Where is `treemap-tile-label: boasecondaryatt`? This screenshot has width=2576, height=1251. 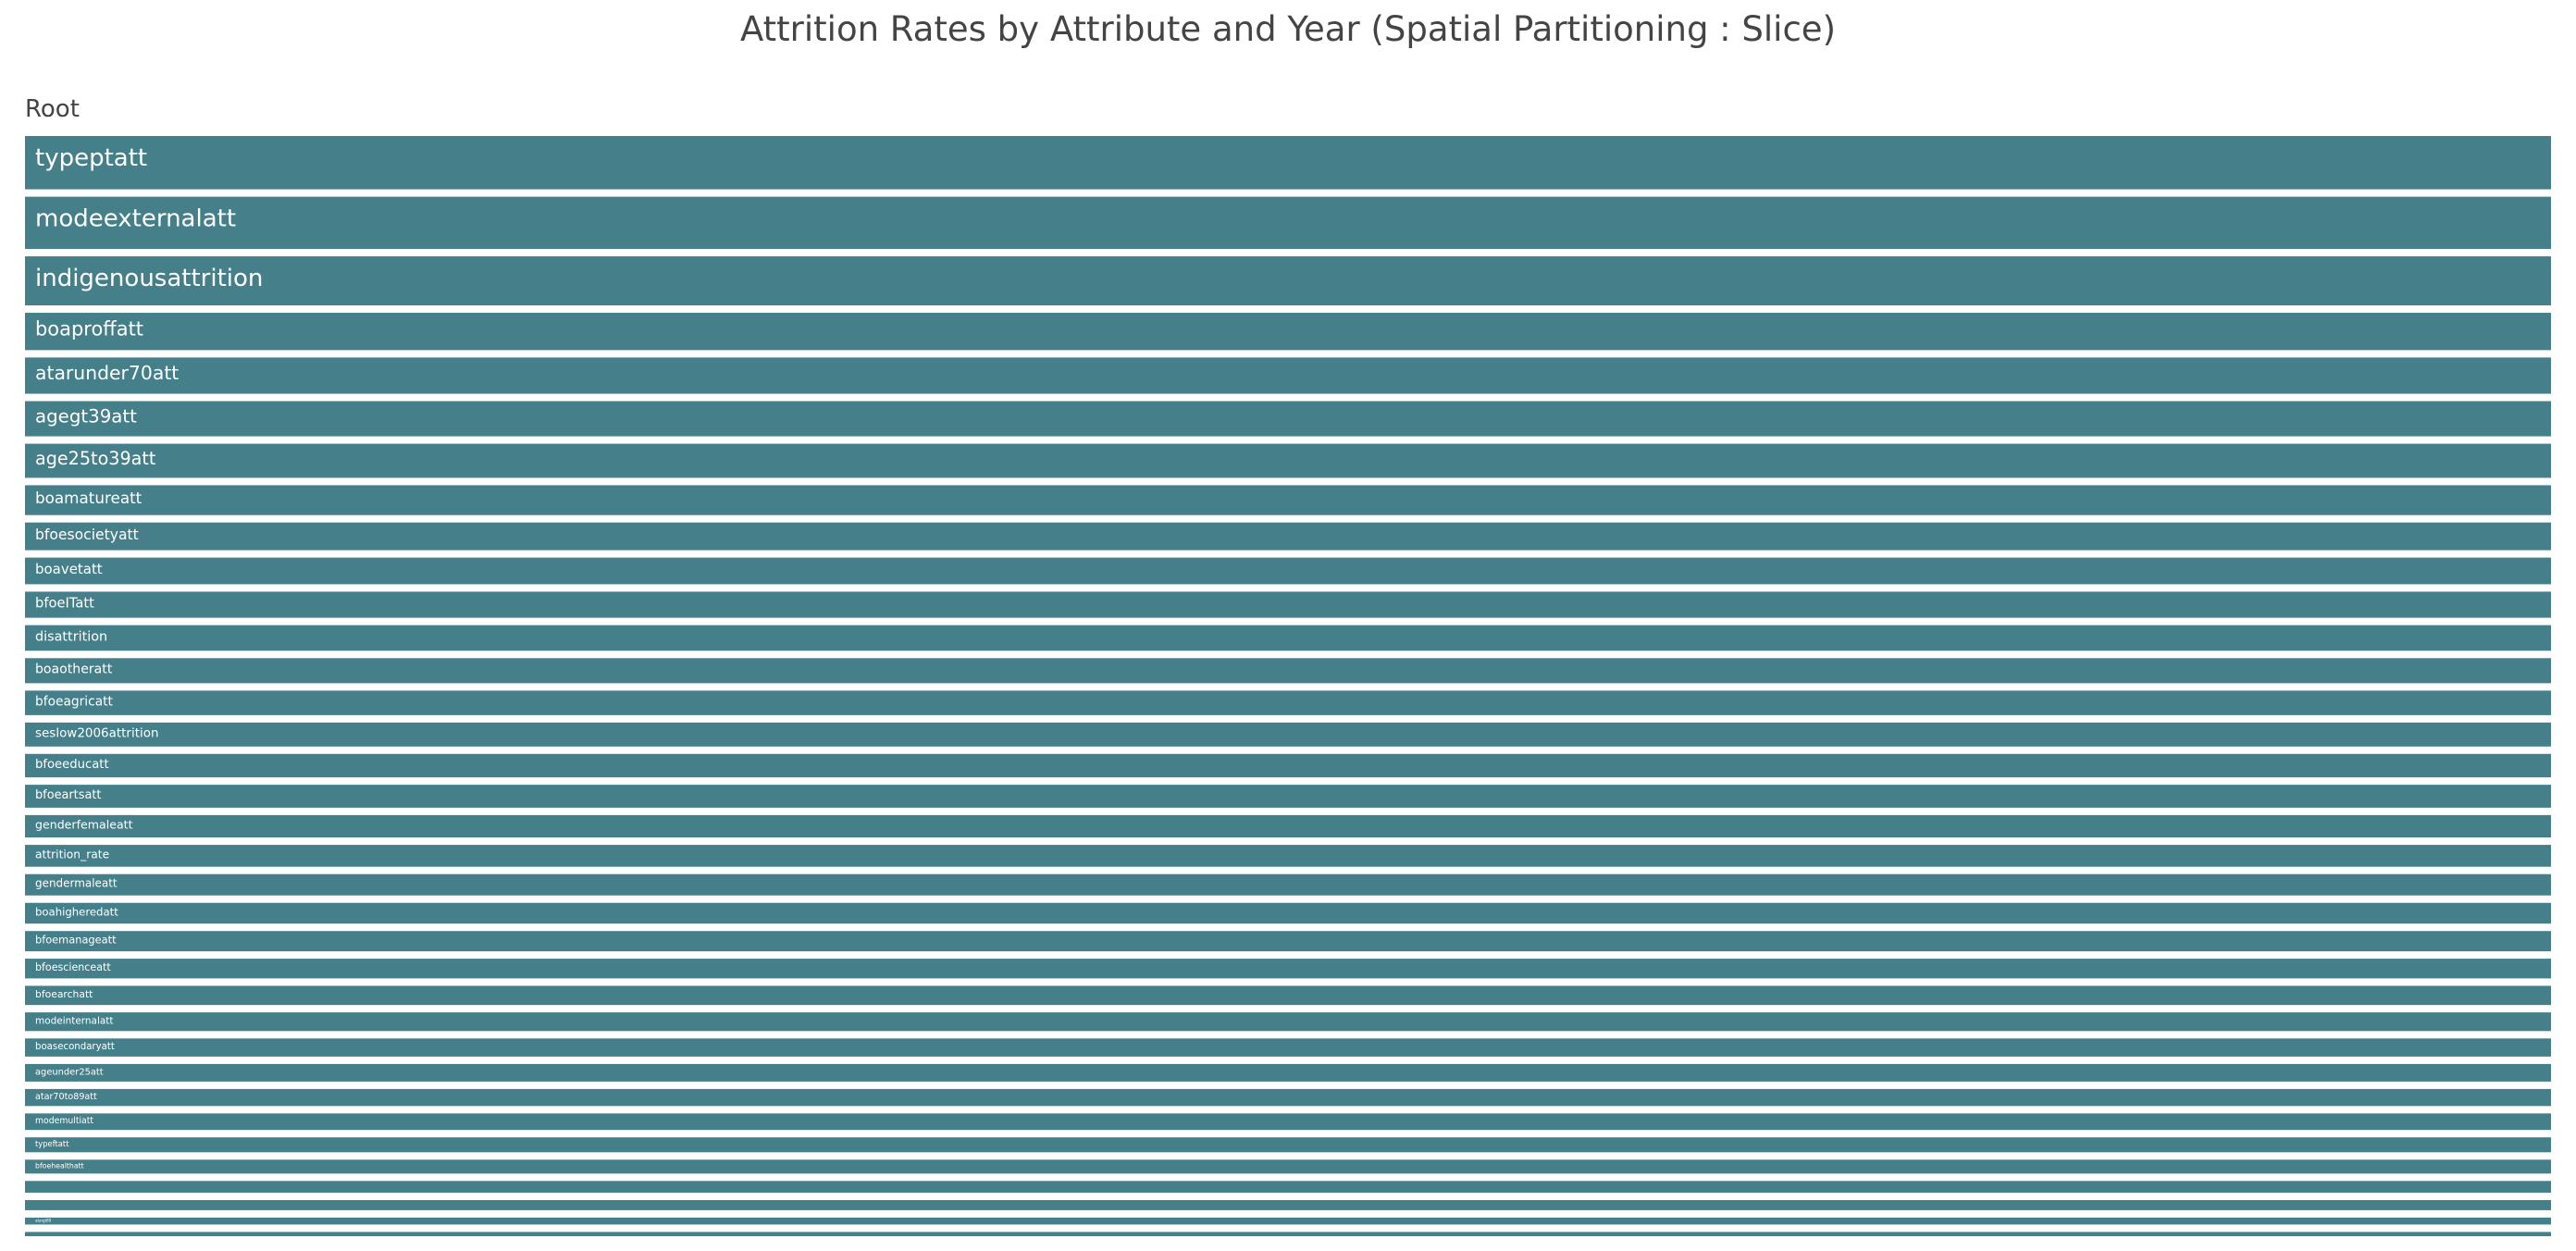
treemap-tile-label: boasecondaryatt is located at coordinates (75, 1047).